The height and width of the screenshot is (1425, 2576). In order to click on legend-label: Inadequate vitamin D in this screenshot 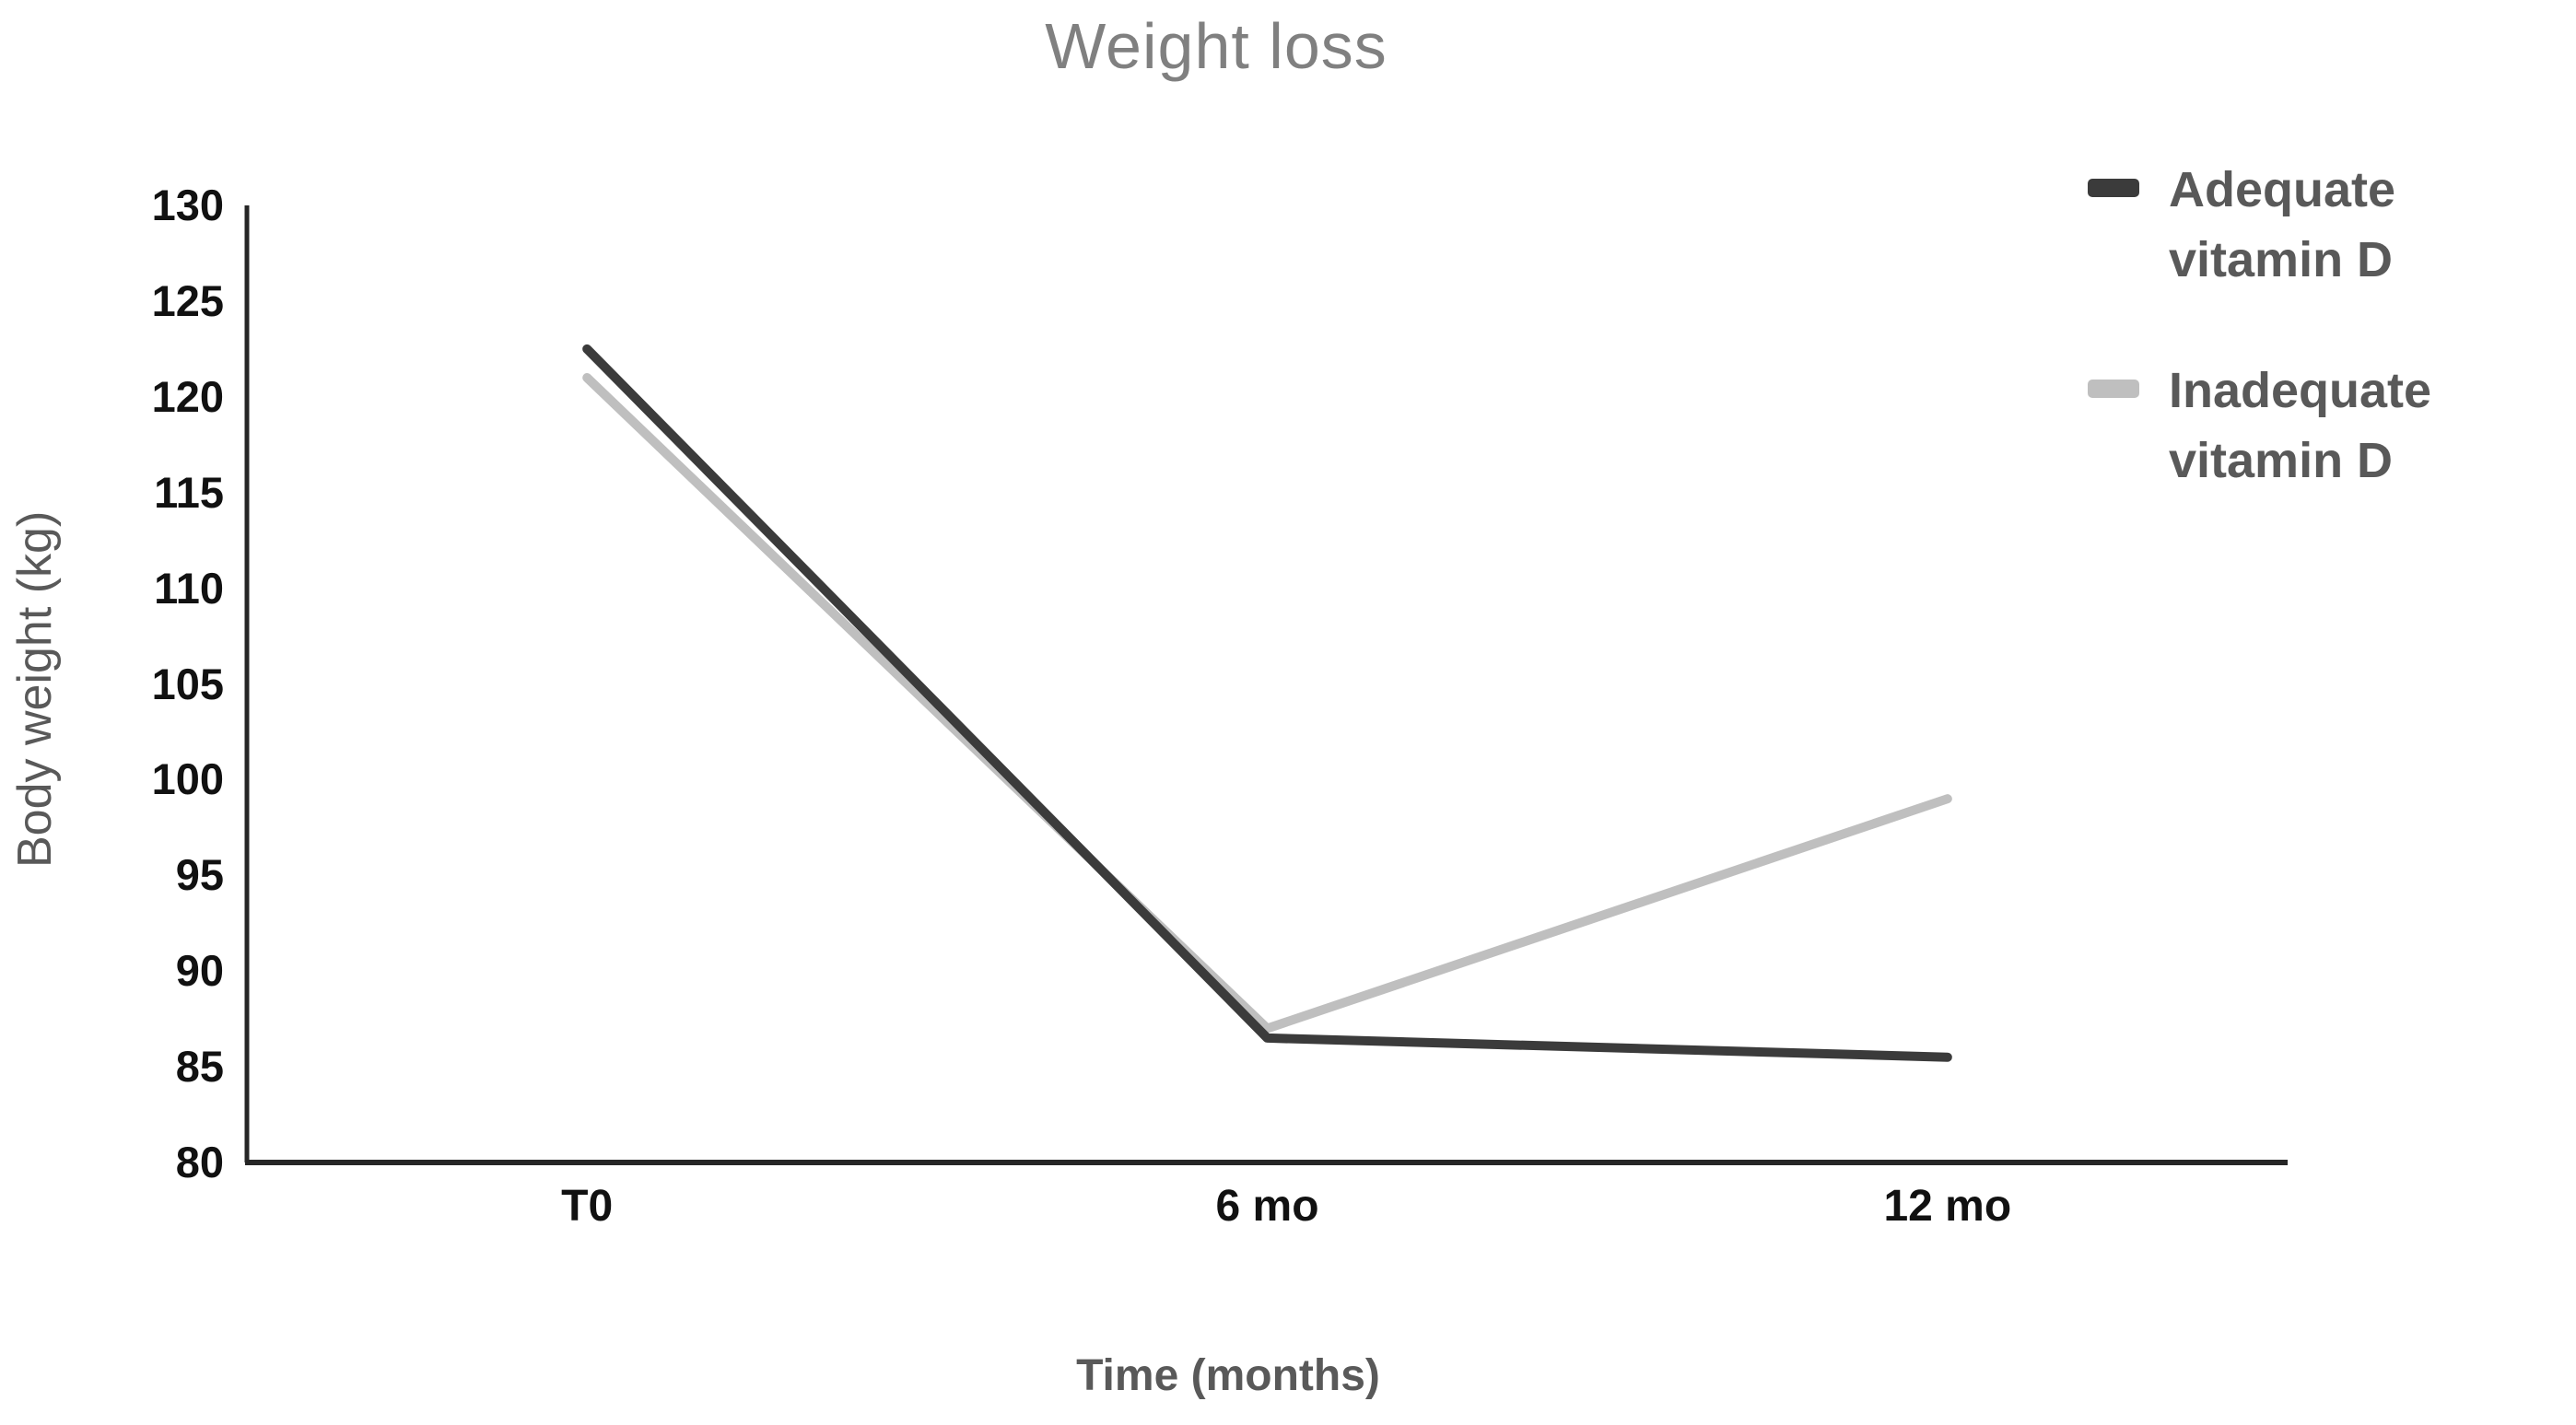, I will do `click(2300, 425)`.